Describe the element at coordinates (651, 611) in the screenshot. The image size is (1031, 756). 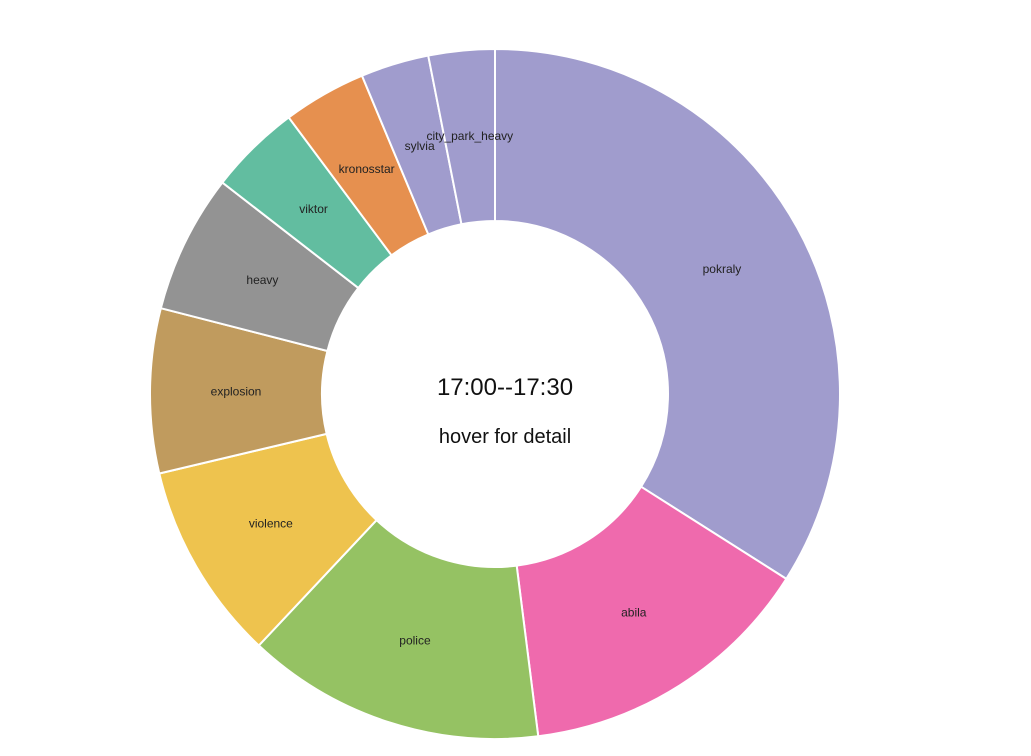
I see `slice-abila` at that location.